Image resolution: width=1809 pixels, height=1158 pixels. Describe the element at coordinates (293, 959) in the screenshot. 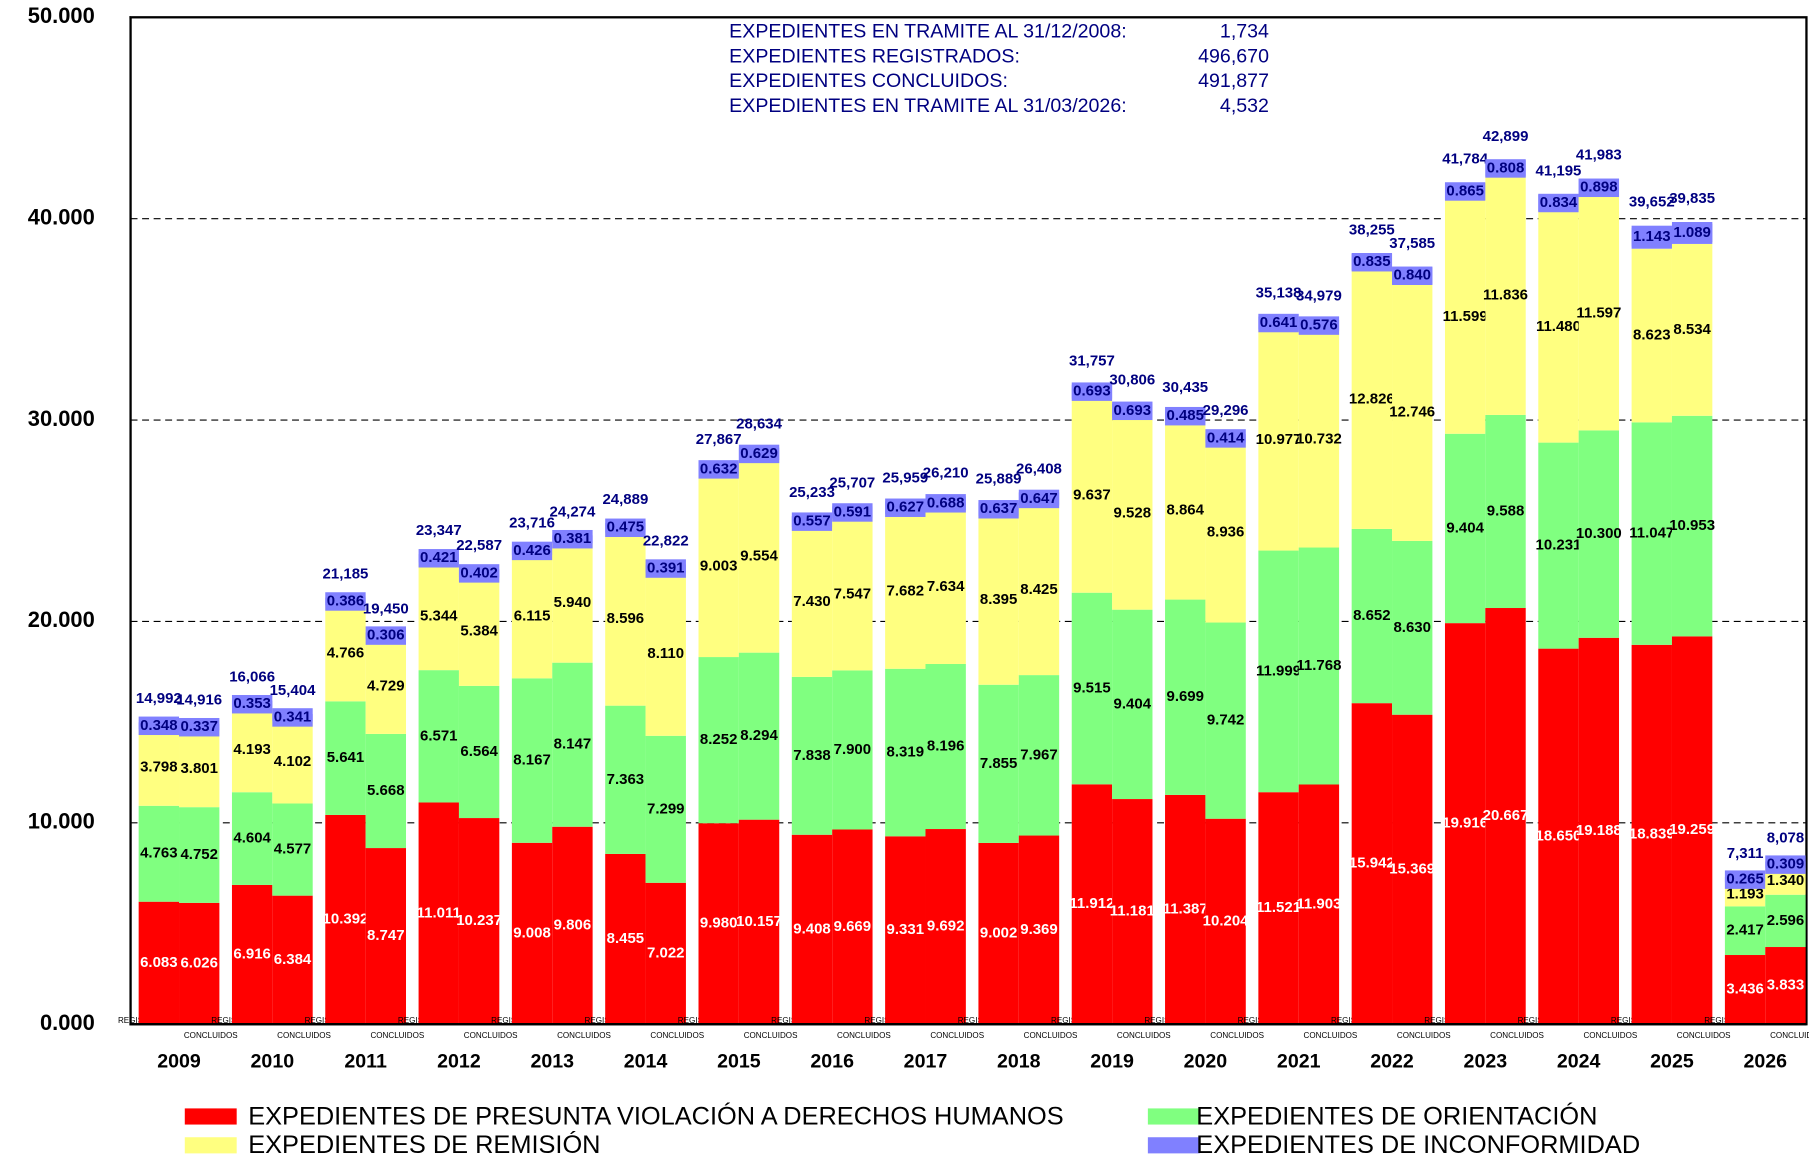

I see `value-label: 6.384` at that location.